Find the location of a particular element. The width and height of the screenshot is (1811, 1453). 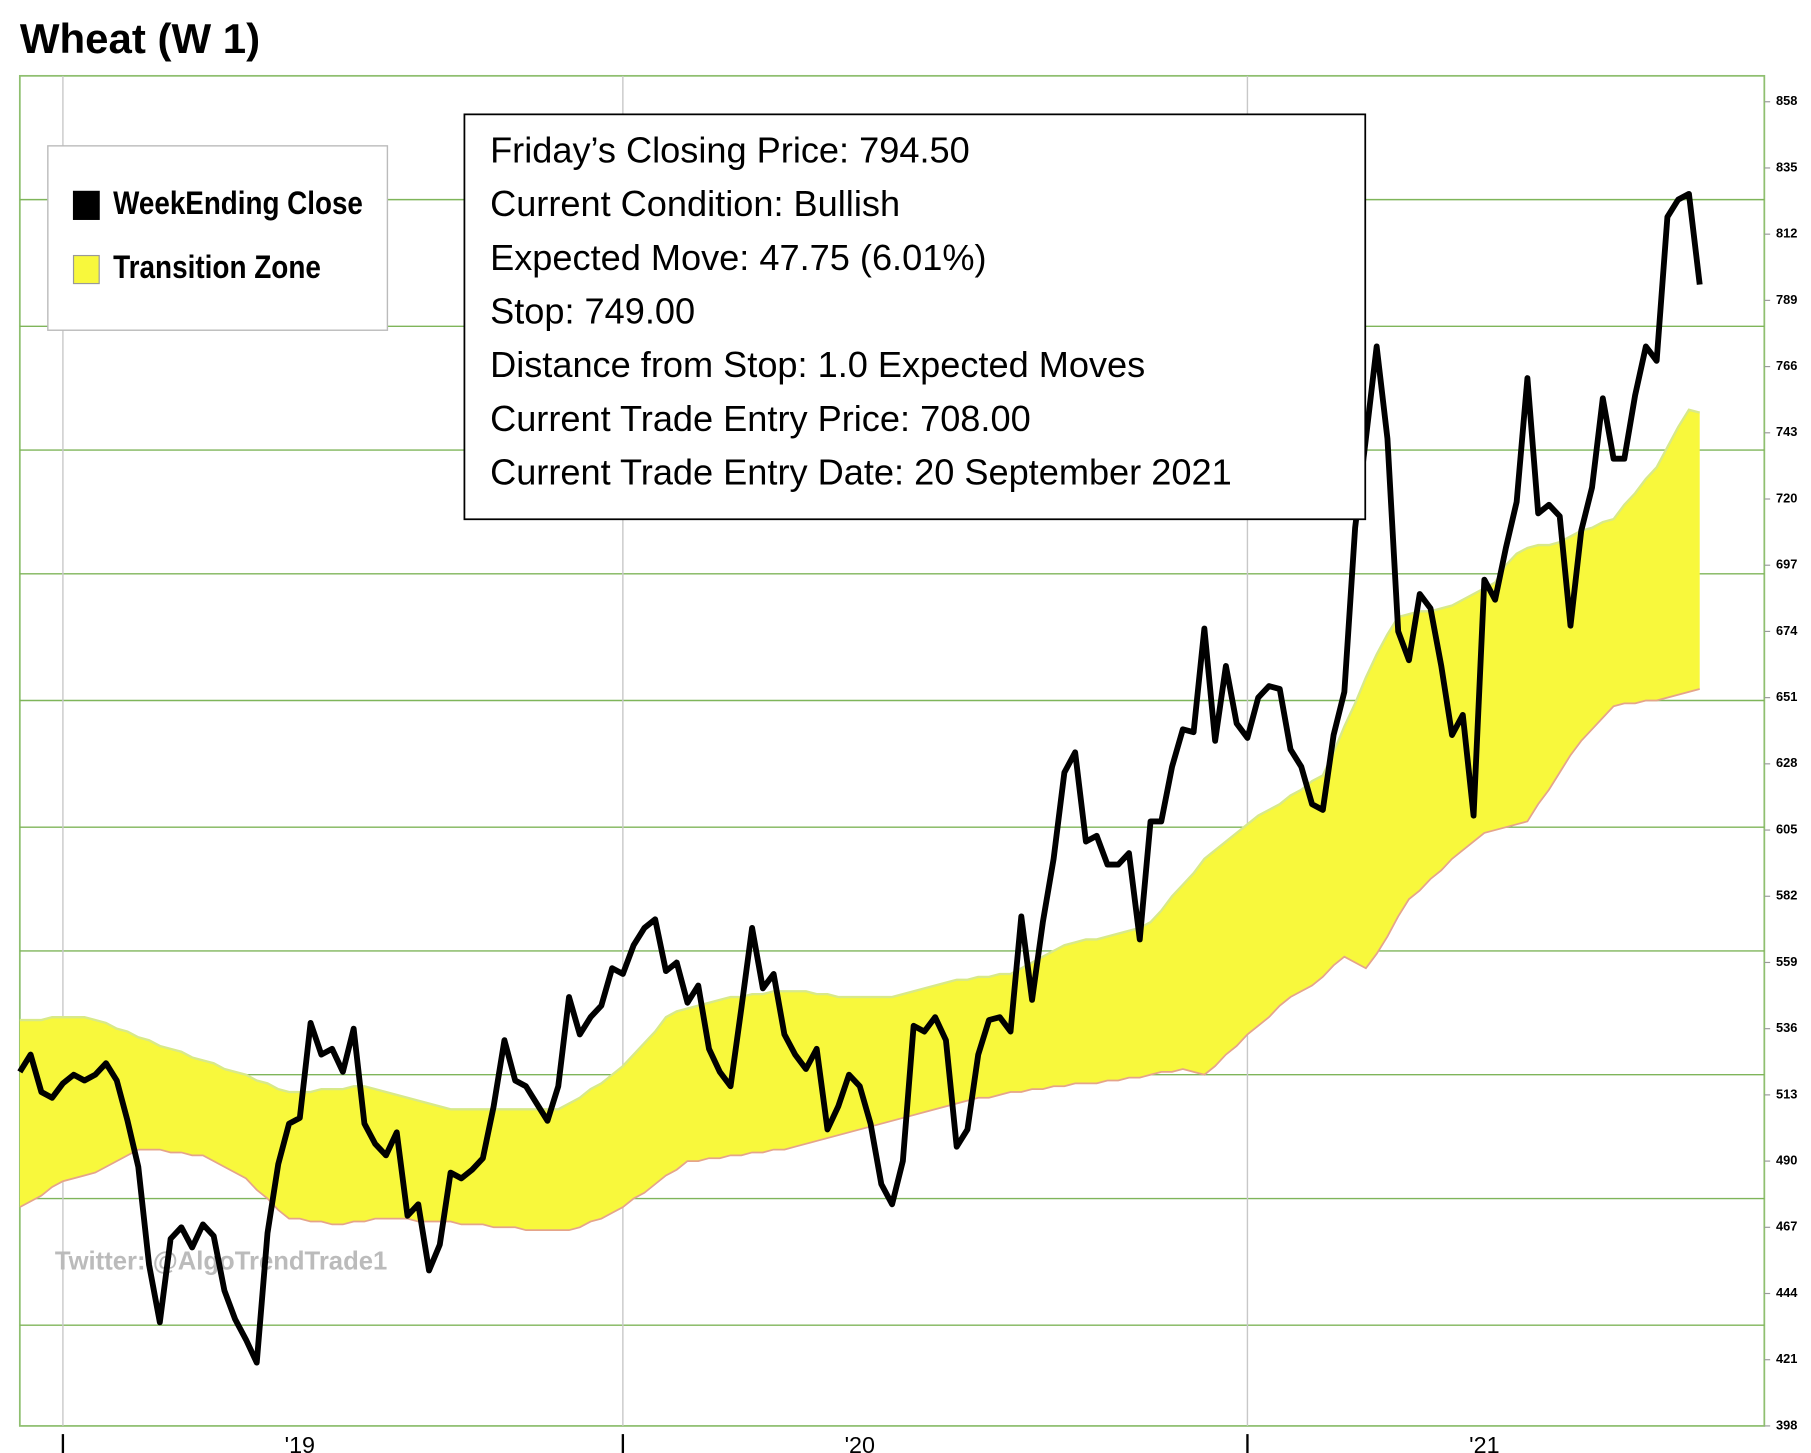

info-line: Friday’s Closing Price: 794.50 is located at coordinates (730, 149).